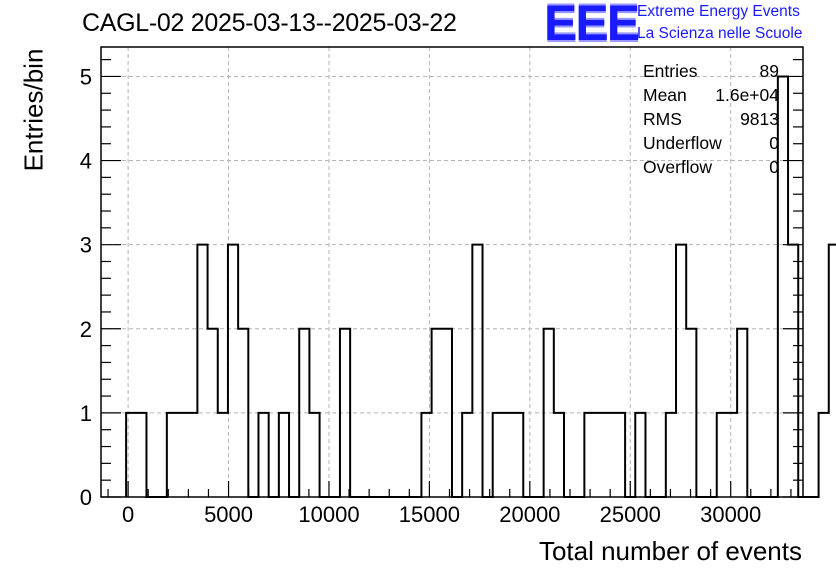 Image resolution: width=836 pixels, height=572 pixels. Describe the element at coordinates (128, 514) in the screenshot. I see `x-tick-label: 0` at that location.